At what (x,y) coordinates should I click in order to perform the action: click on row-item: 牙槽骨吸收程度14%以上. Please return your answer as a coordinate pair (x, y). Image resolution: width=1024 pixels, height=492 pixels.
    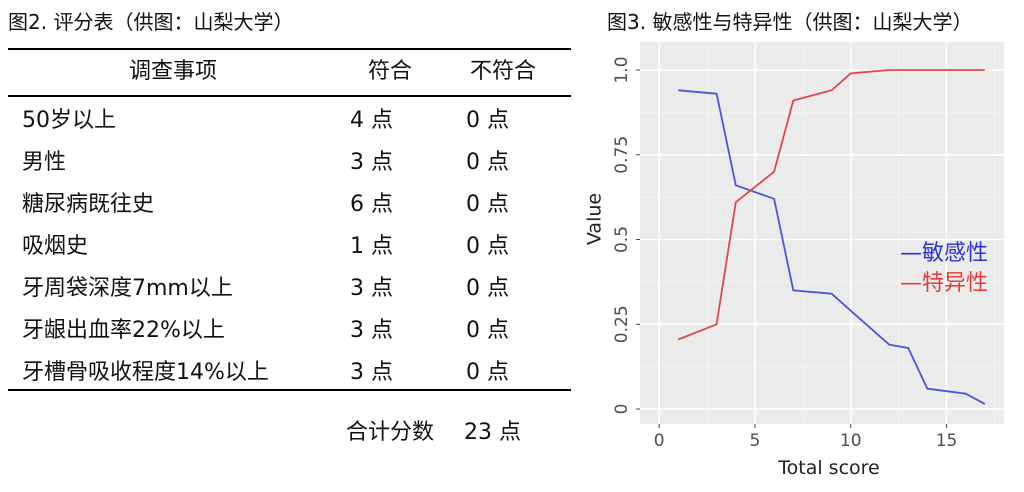
    Looking at the image, I should click on (145, 372).